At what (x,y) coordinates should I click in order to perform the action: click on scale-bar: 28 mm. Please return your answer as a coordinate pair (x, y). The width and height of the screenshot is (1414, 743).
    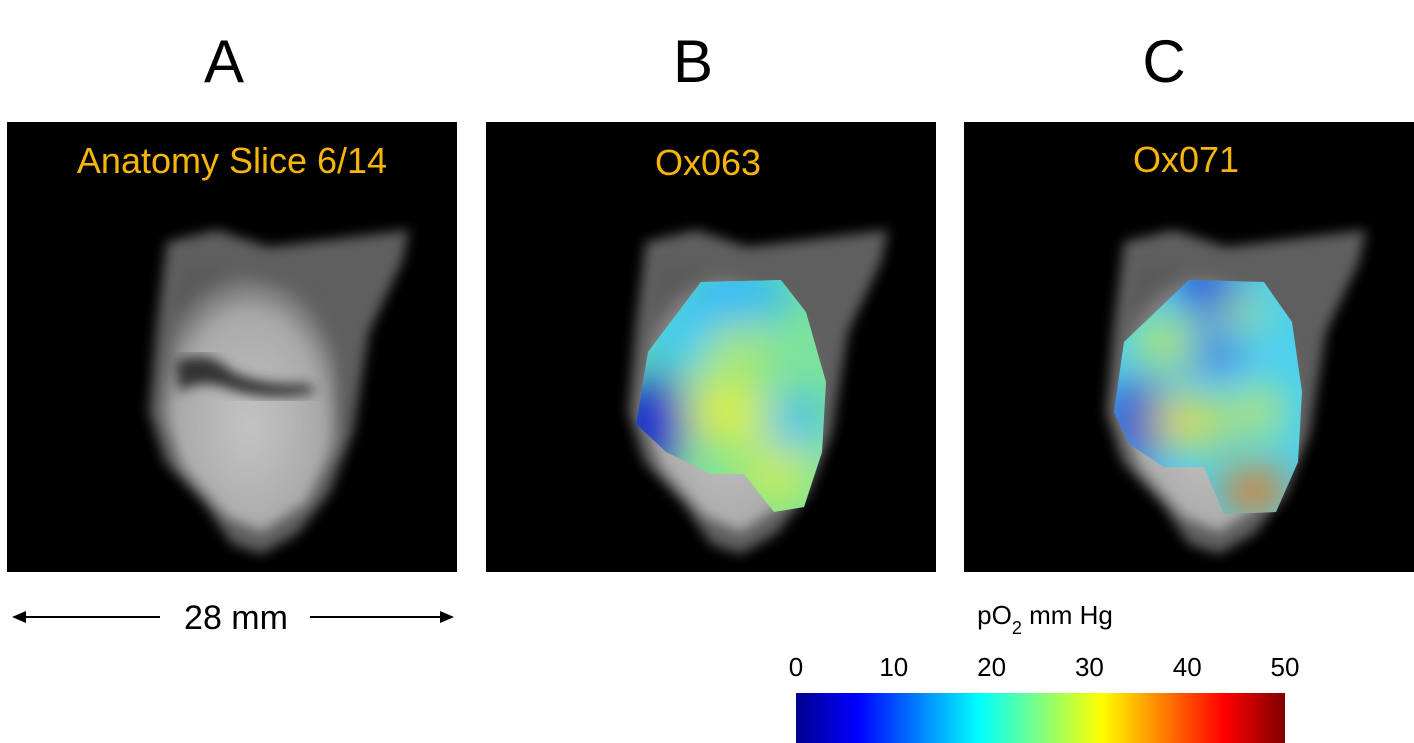
    Looking at the image, I should click on (233, 618).